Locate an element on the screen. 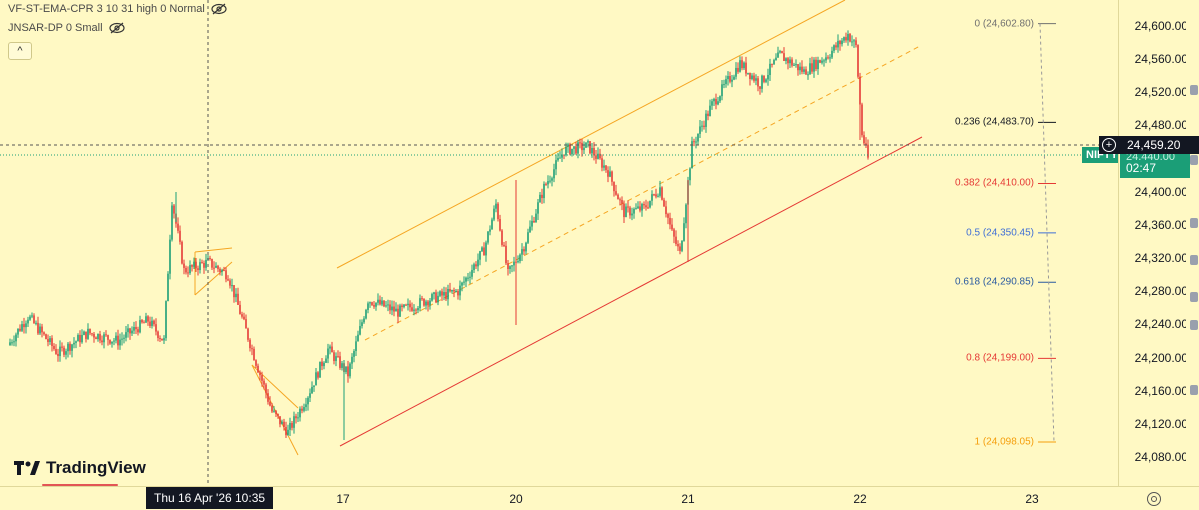 The width and height of the screenshot is (1199, 510). price-tick-label: 24,280.00 is located at coordinates (1161, 291).